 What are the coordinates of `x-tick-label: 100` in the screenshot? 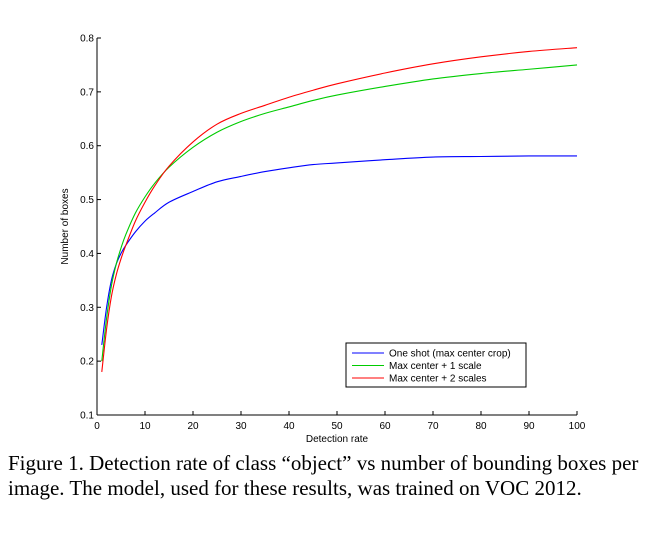 It's located at (577, 426).